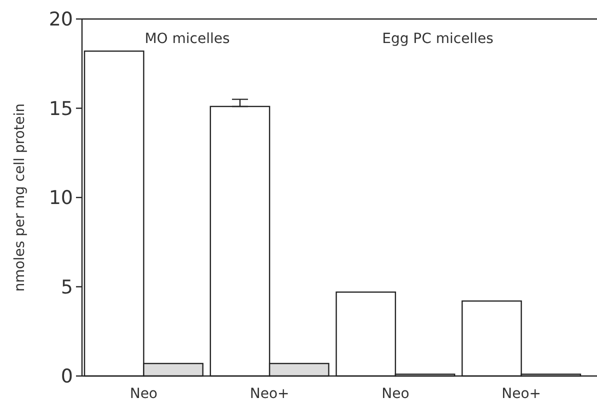 The width and height of the screenshot is (597, 406). I want to click on y-tick-label: 0, so click(66, 377).